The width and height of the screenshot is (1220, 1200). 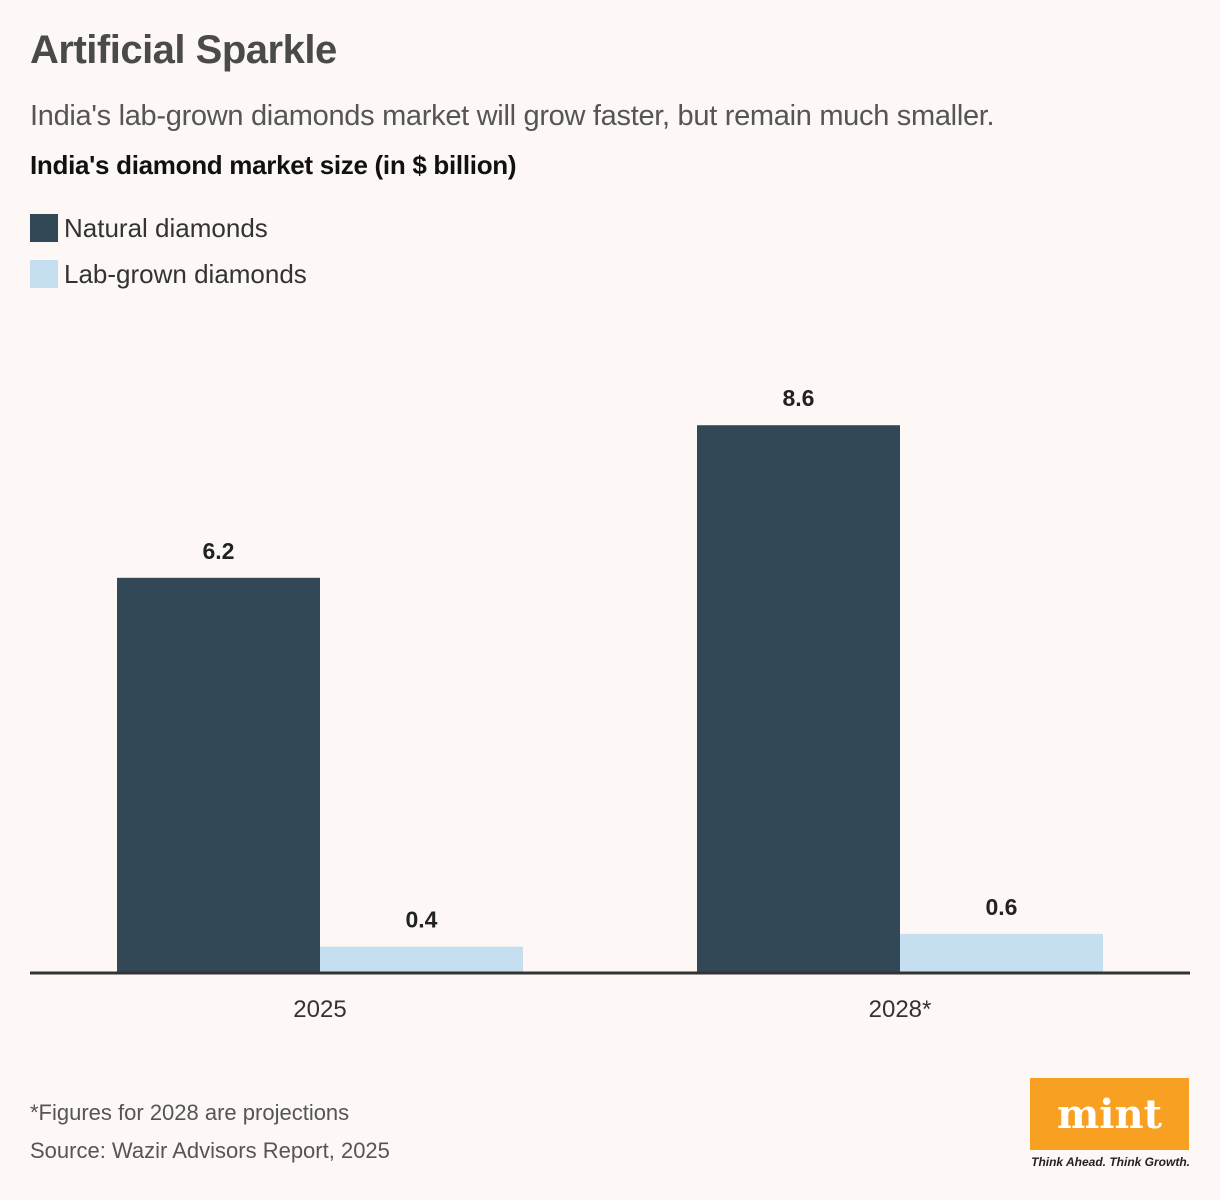 I want to click on legend: Natural diamonds Lab-grown diamonds, so click(x=168, y=251).